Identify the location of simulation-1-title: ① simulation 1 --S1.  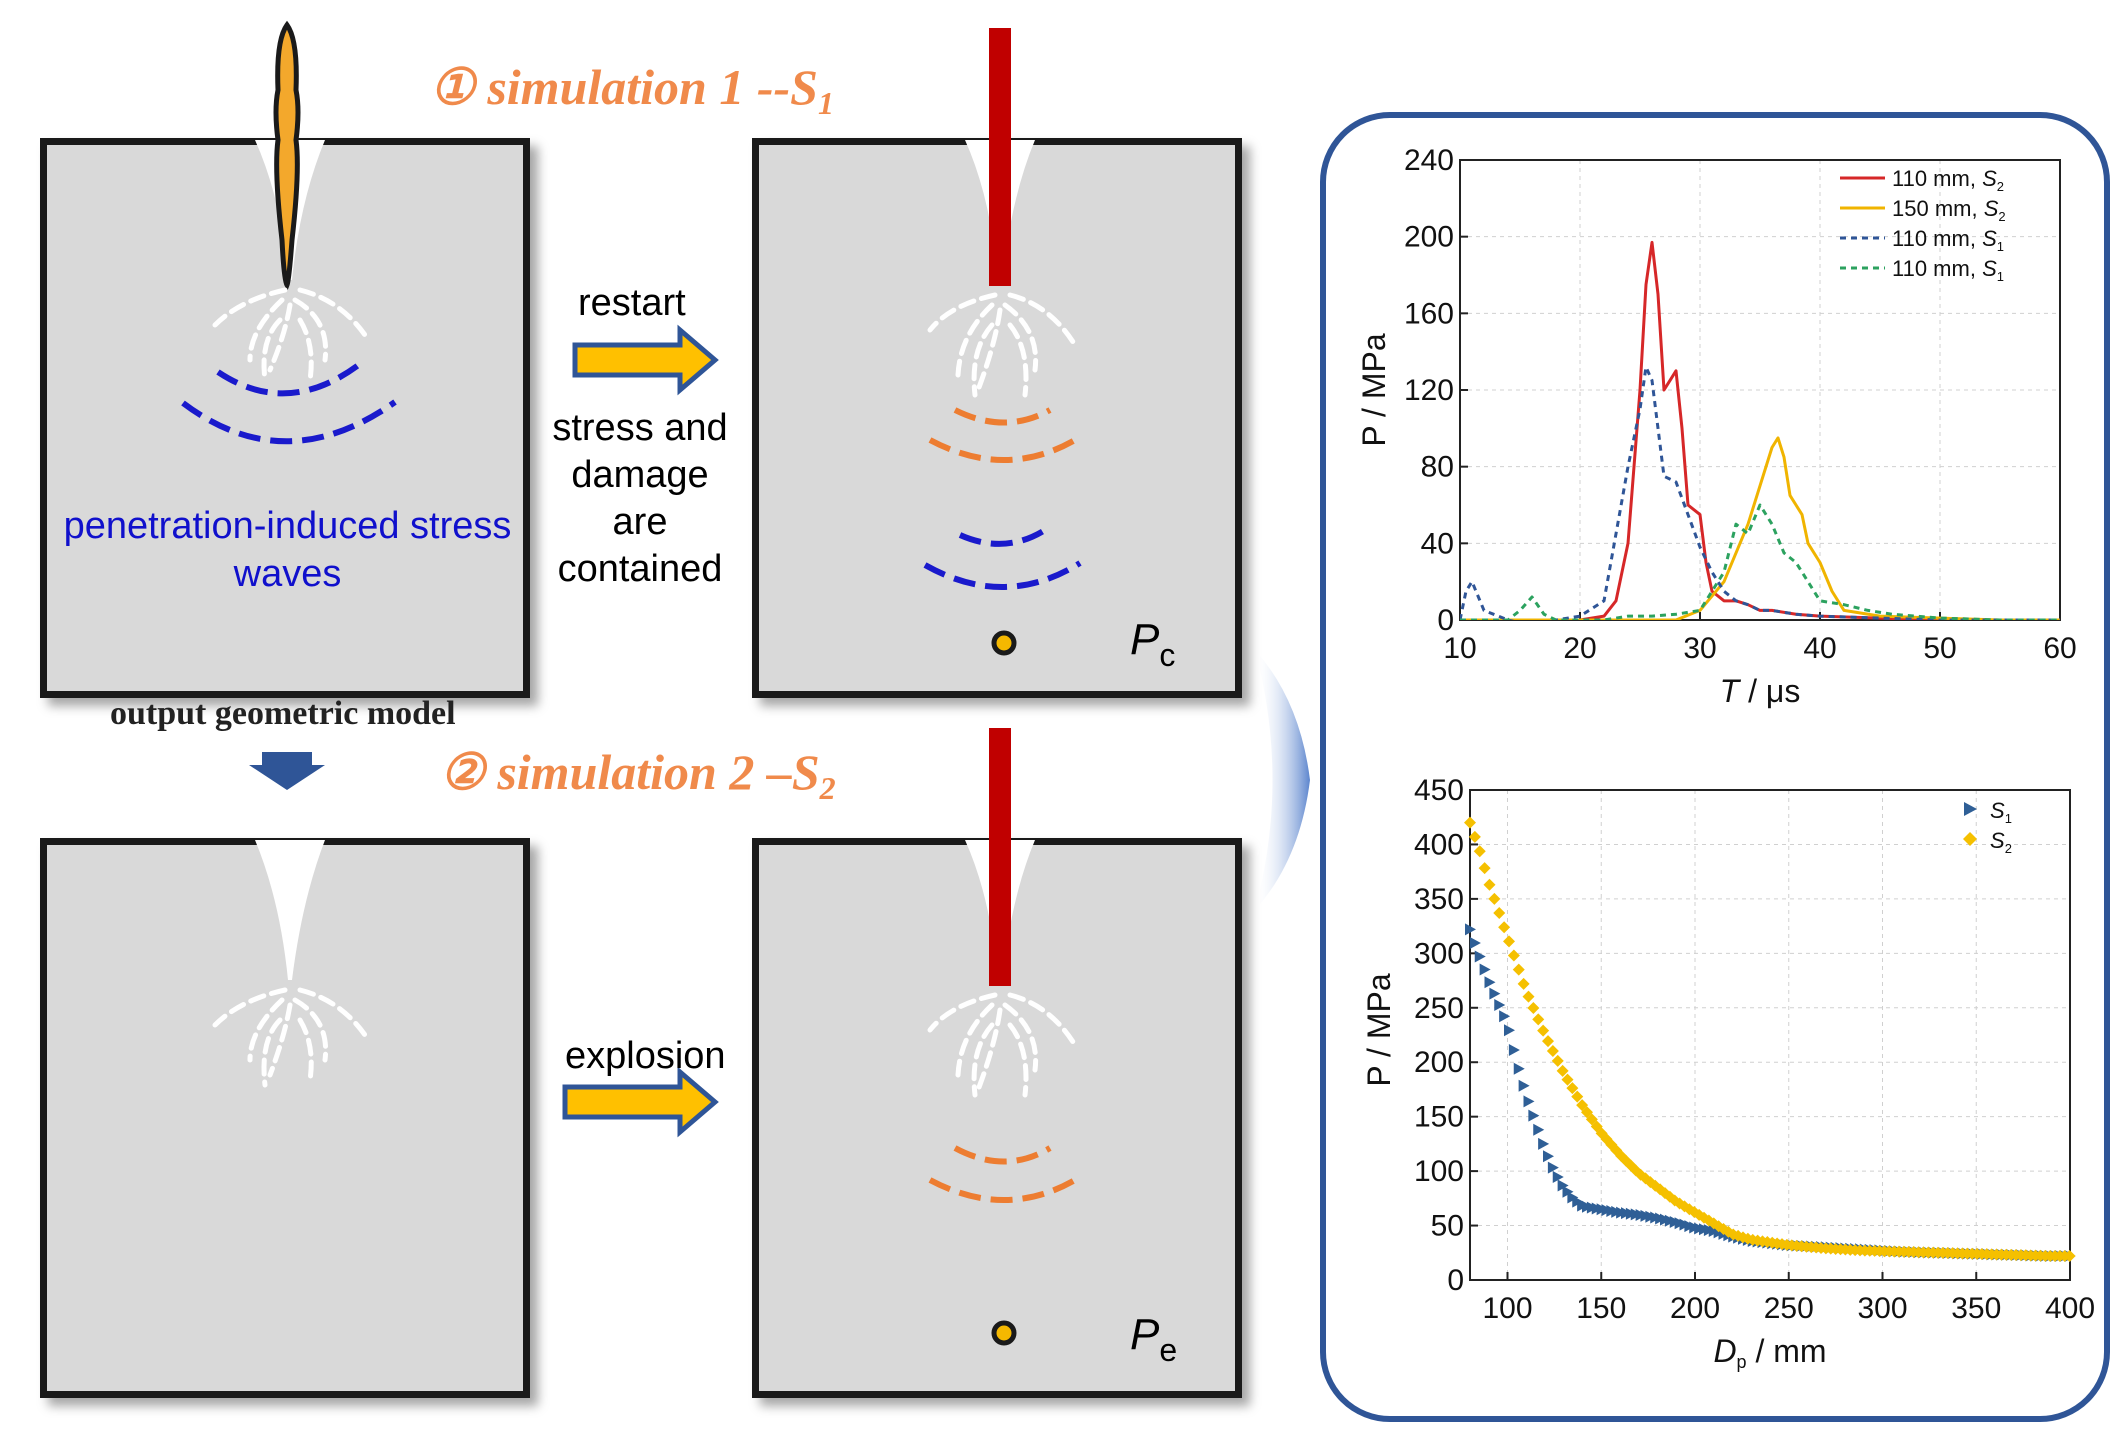
(632, 90).